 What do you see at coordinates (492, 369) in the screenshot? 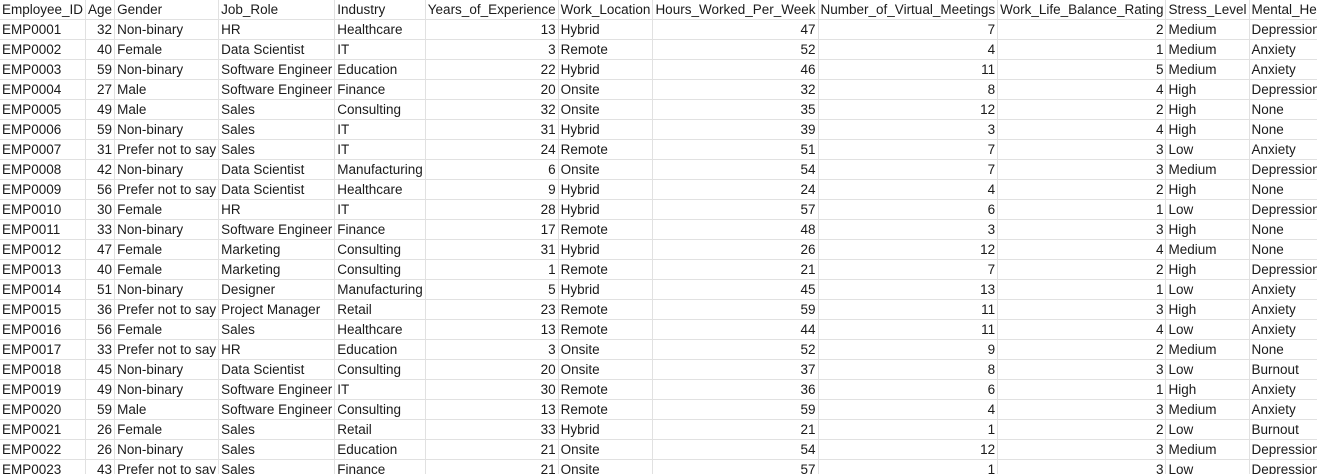
I see `cell-years-of-experience: 20` at bounding box center [492, 369].